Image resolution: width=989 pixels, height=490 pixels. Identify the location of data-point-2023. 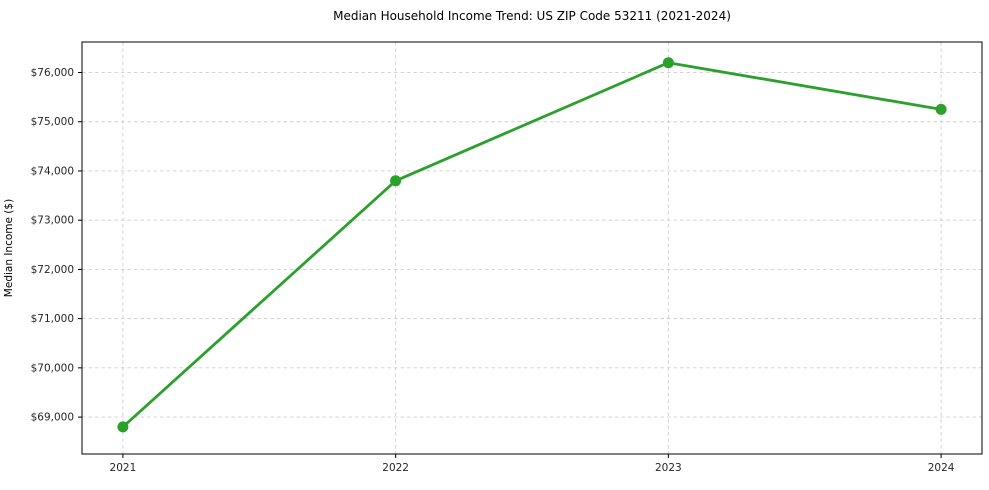
(668, 63).